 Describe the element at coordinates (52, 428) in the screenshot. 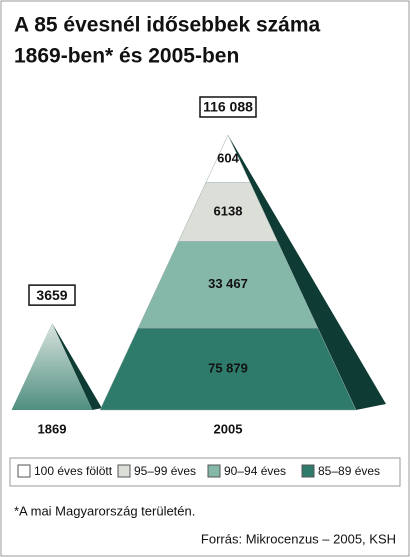

I see `x-tick-label: 1869` at that location.